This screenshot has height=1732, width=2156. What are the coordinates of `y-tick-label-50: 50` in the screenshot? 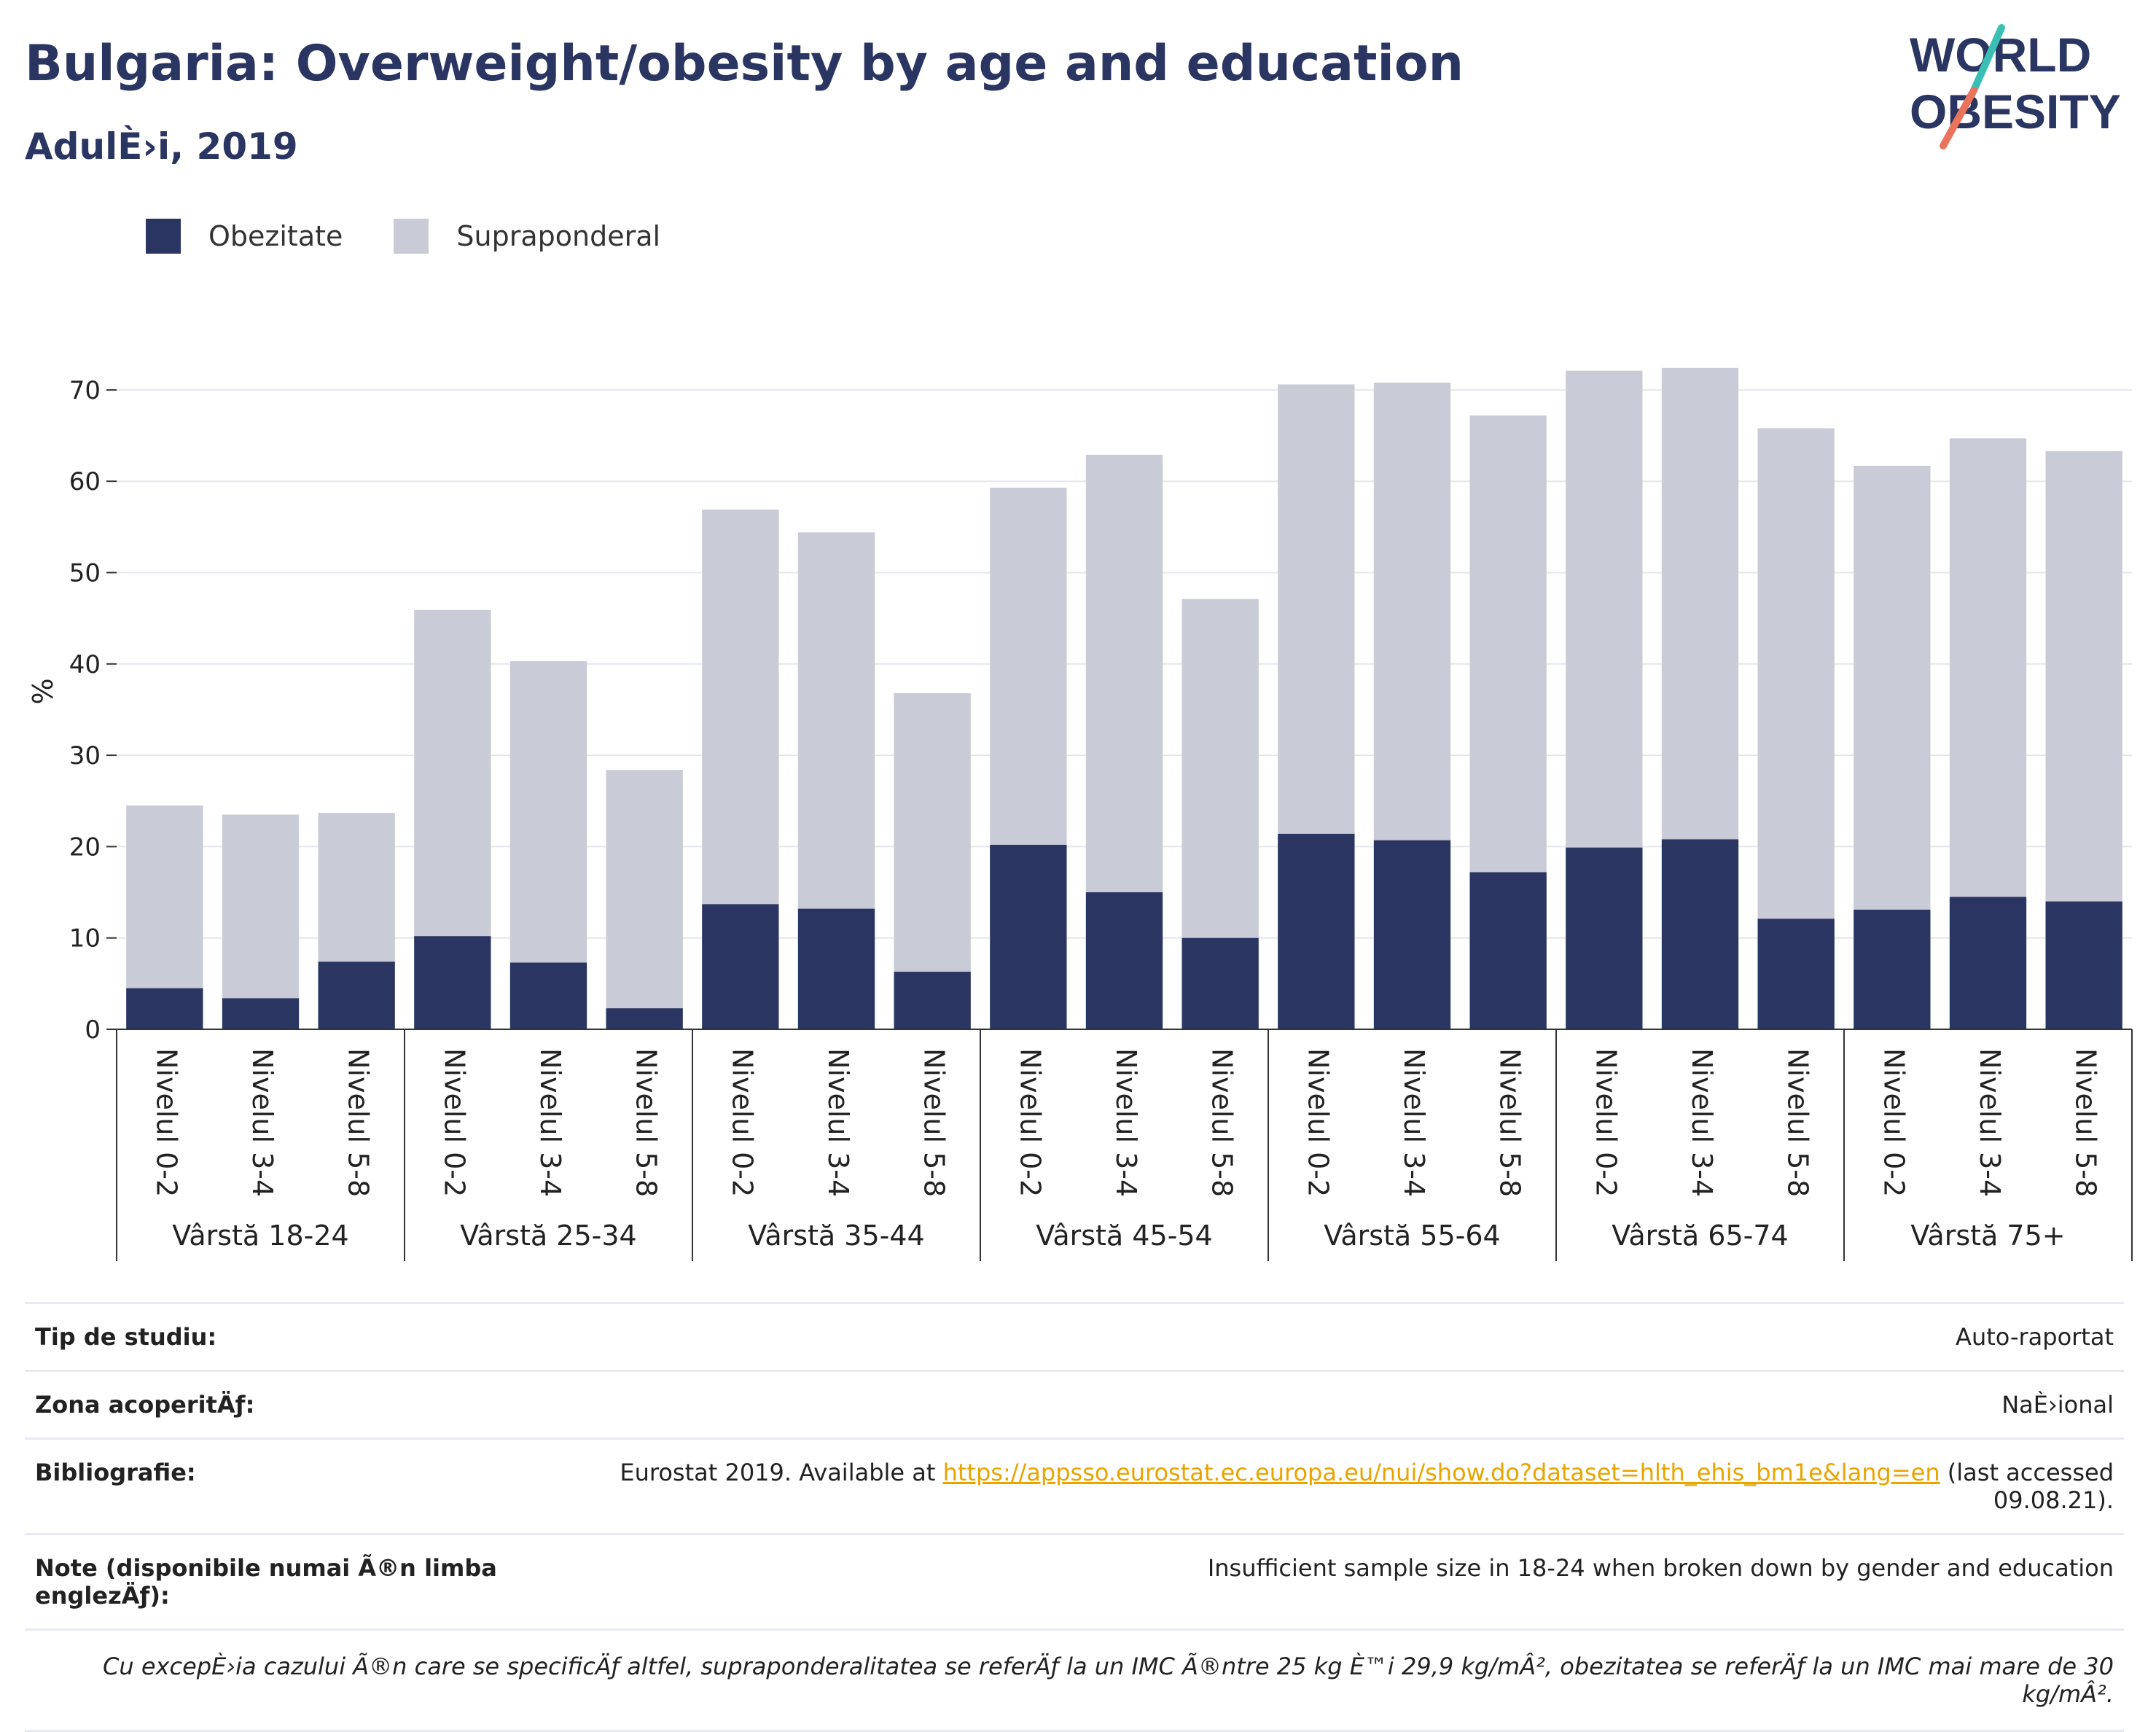 It's located at (85, 573).